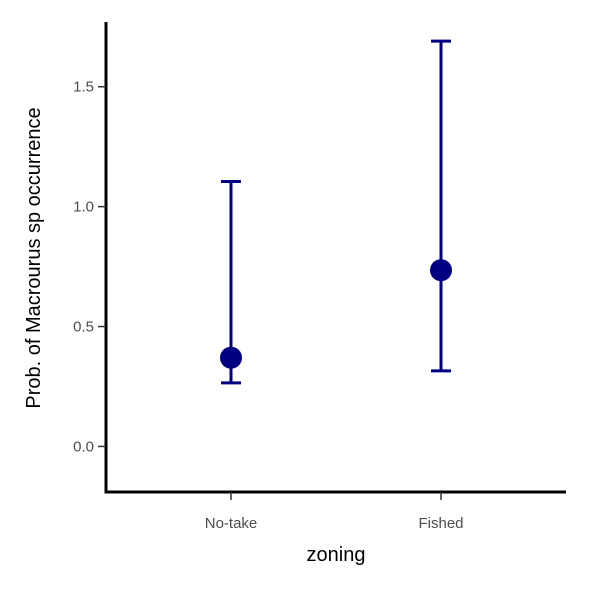 The height and width of the screenshot is (590, 590). I want to click on y-tick-label: 1.5, so click(83, 87).